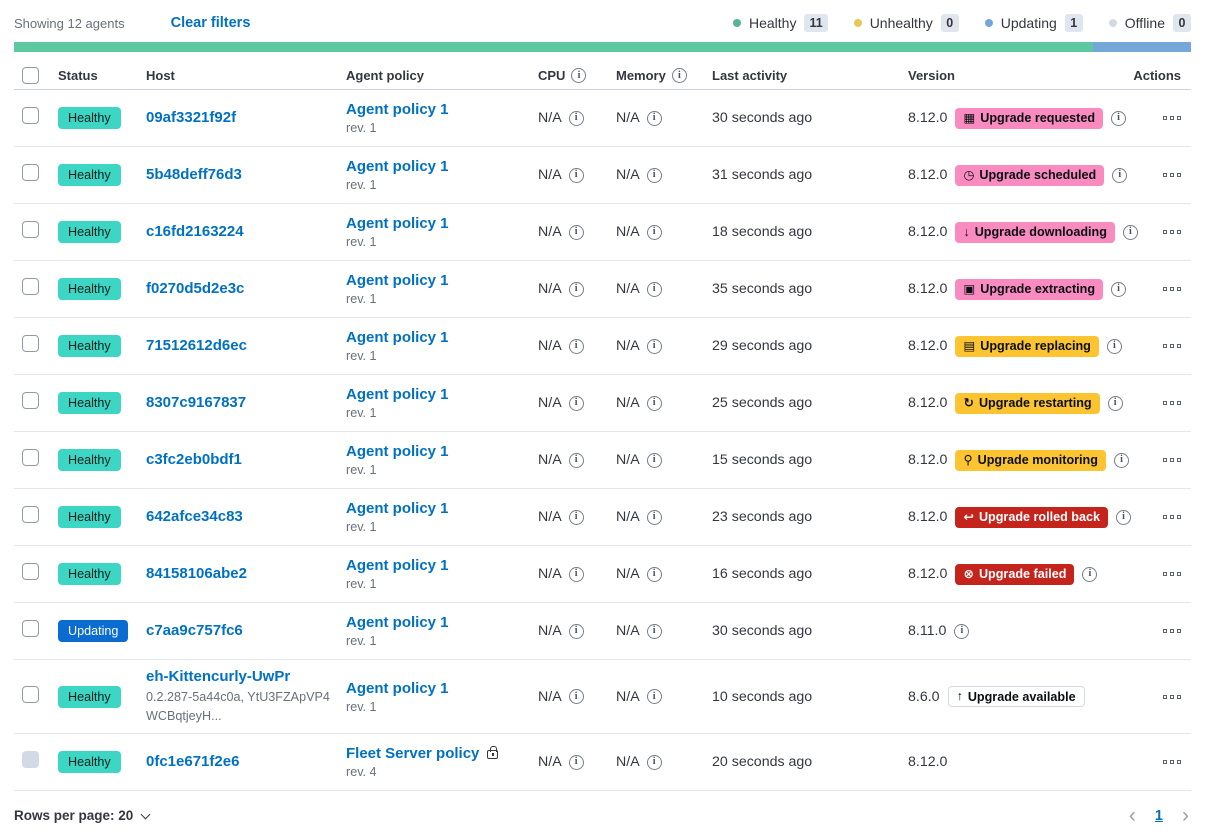 The height and width of the screenshot is (838, 1225). I want to click on host-link: c7aa9c757fc6, so click(194, 630).